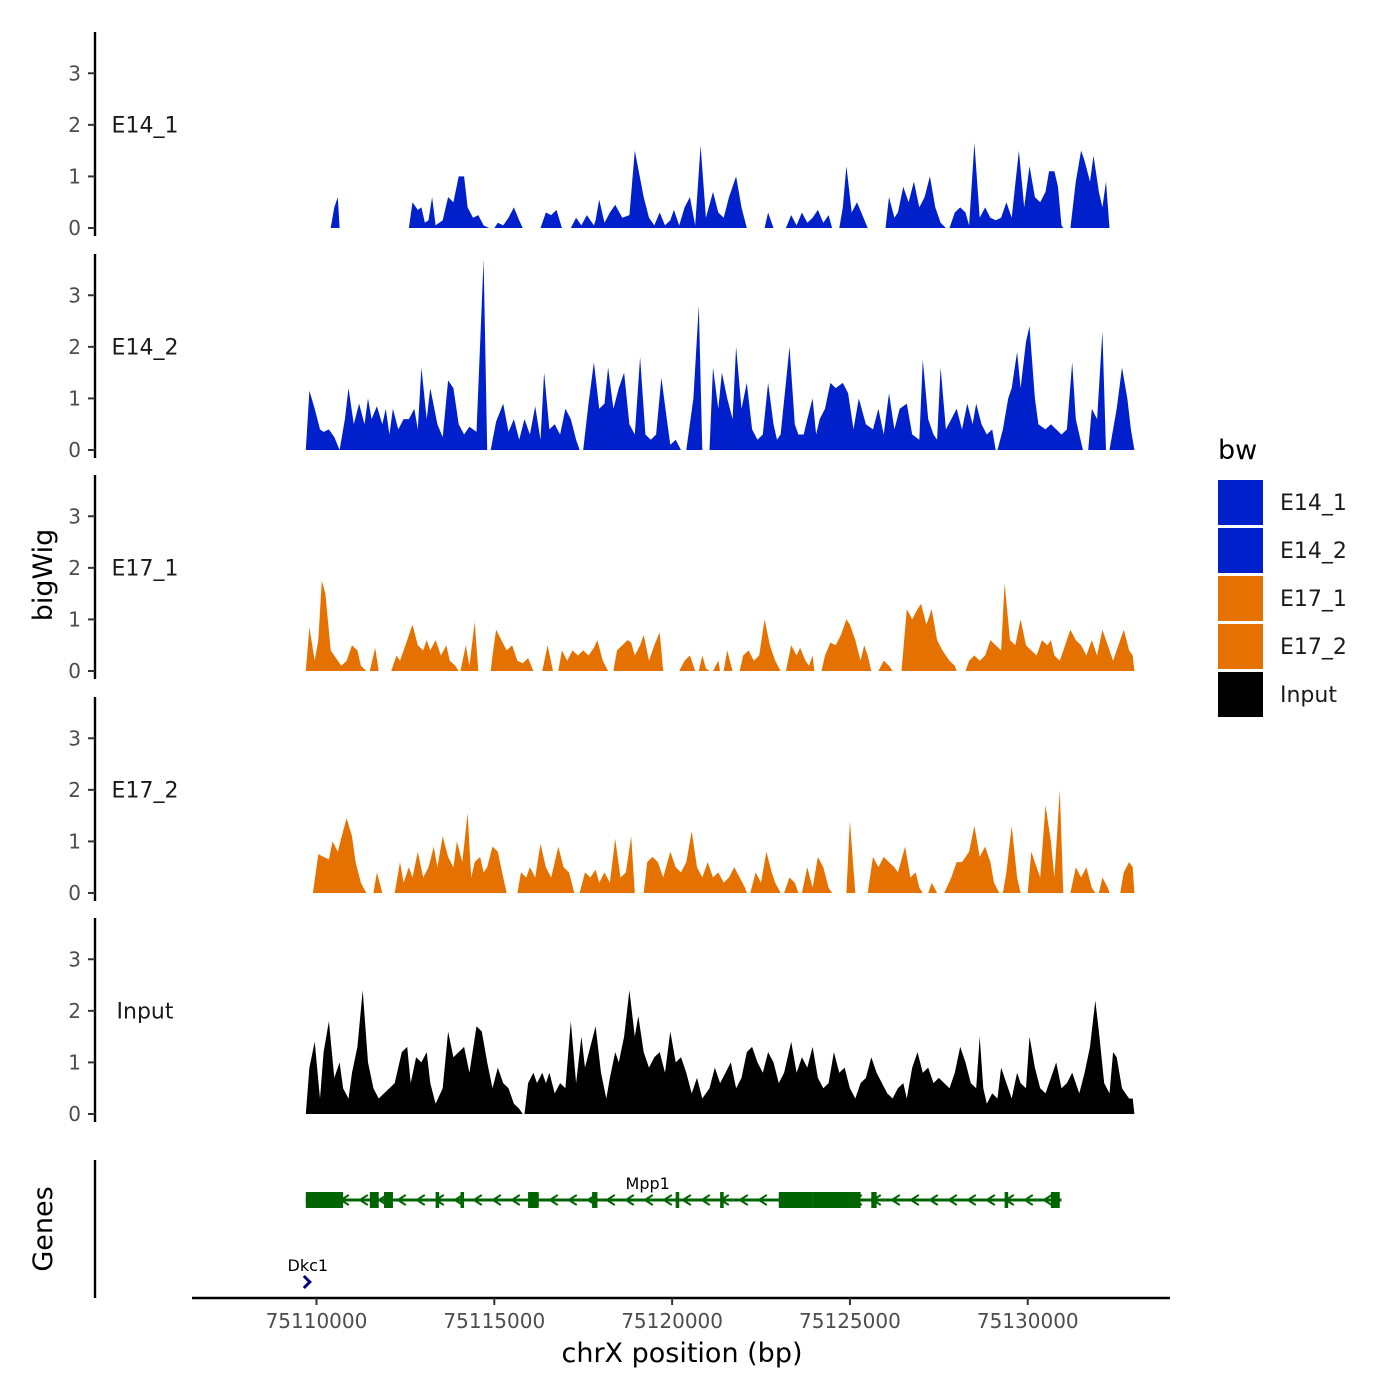  I want to click on legend-label: E14_2, so click(1313, 551).